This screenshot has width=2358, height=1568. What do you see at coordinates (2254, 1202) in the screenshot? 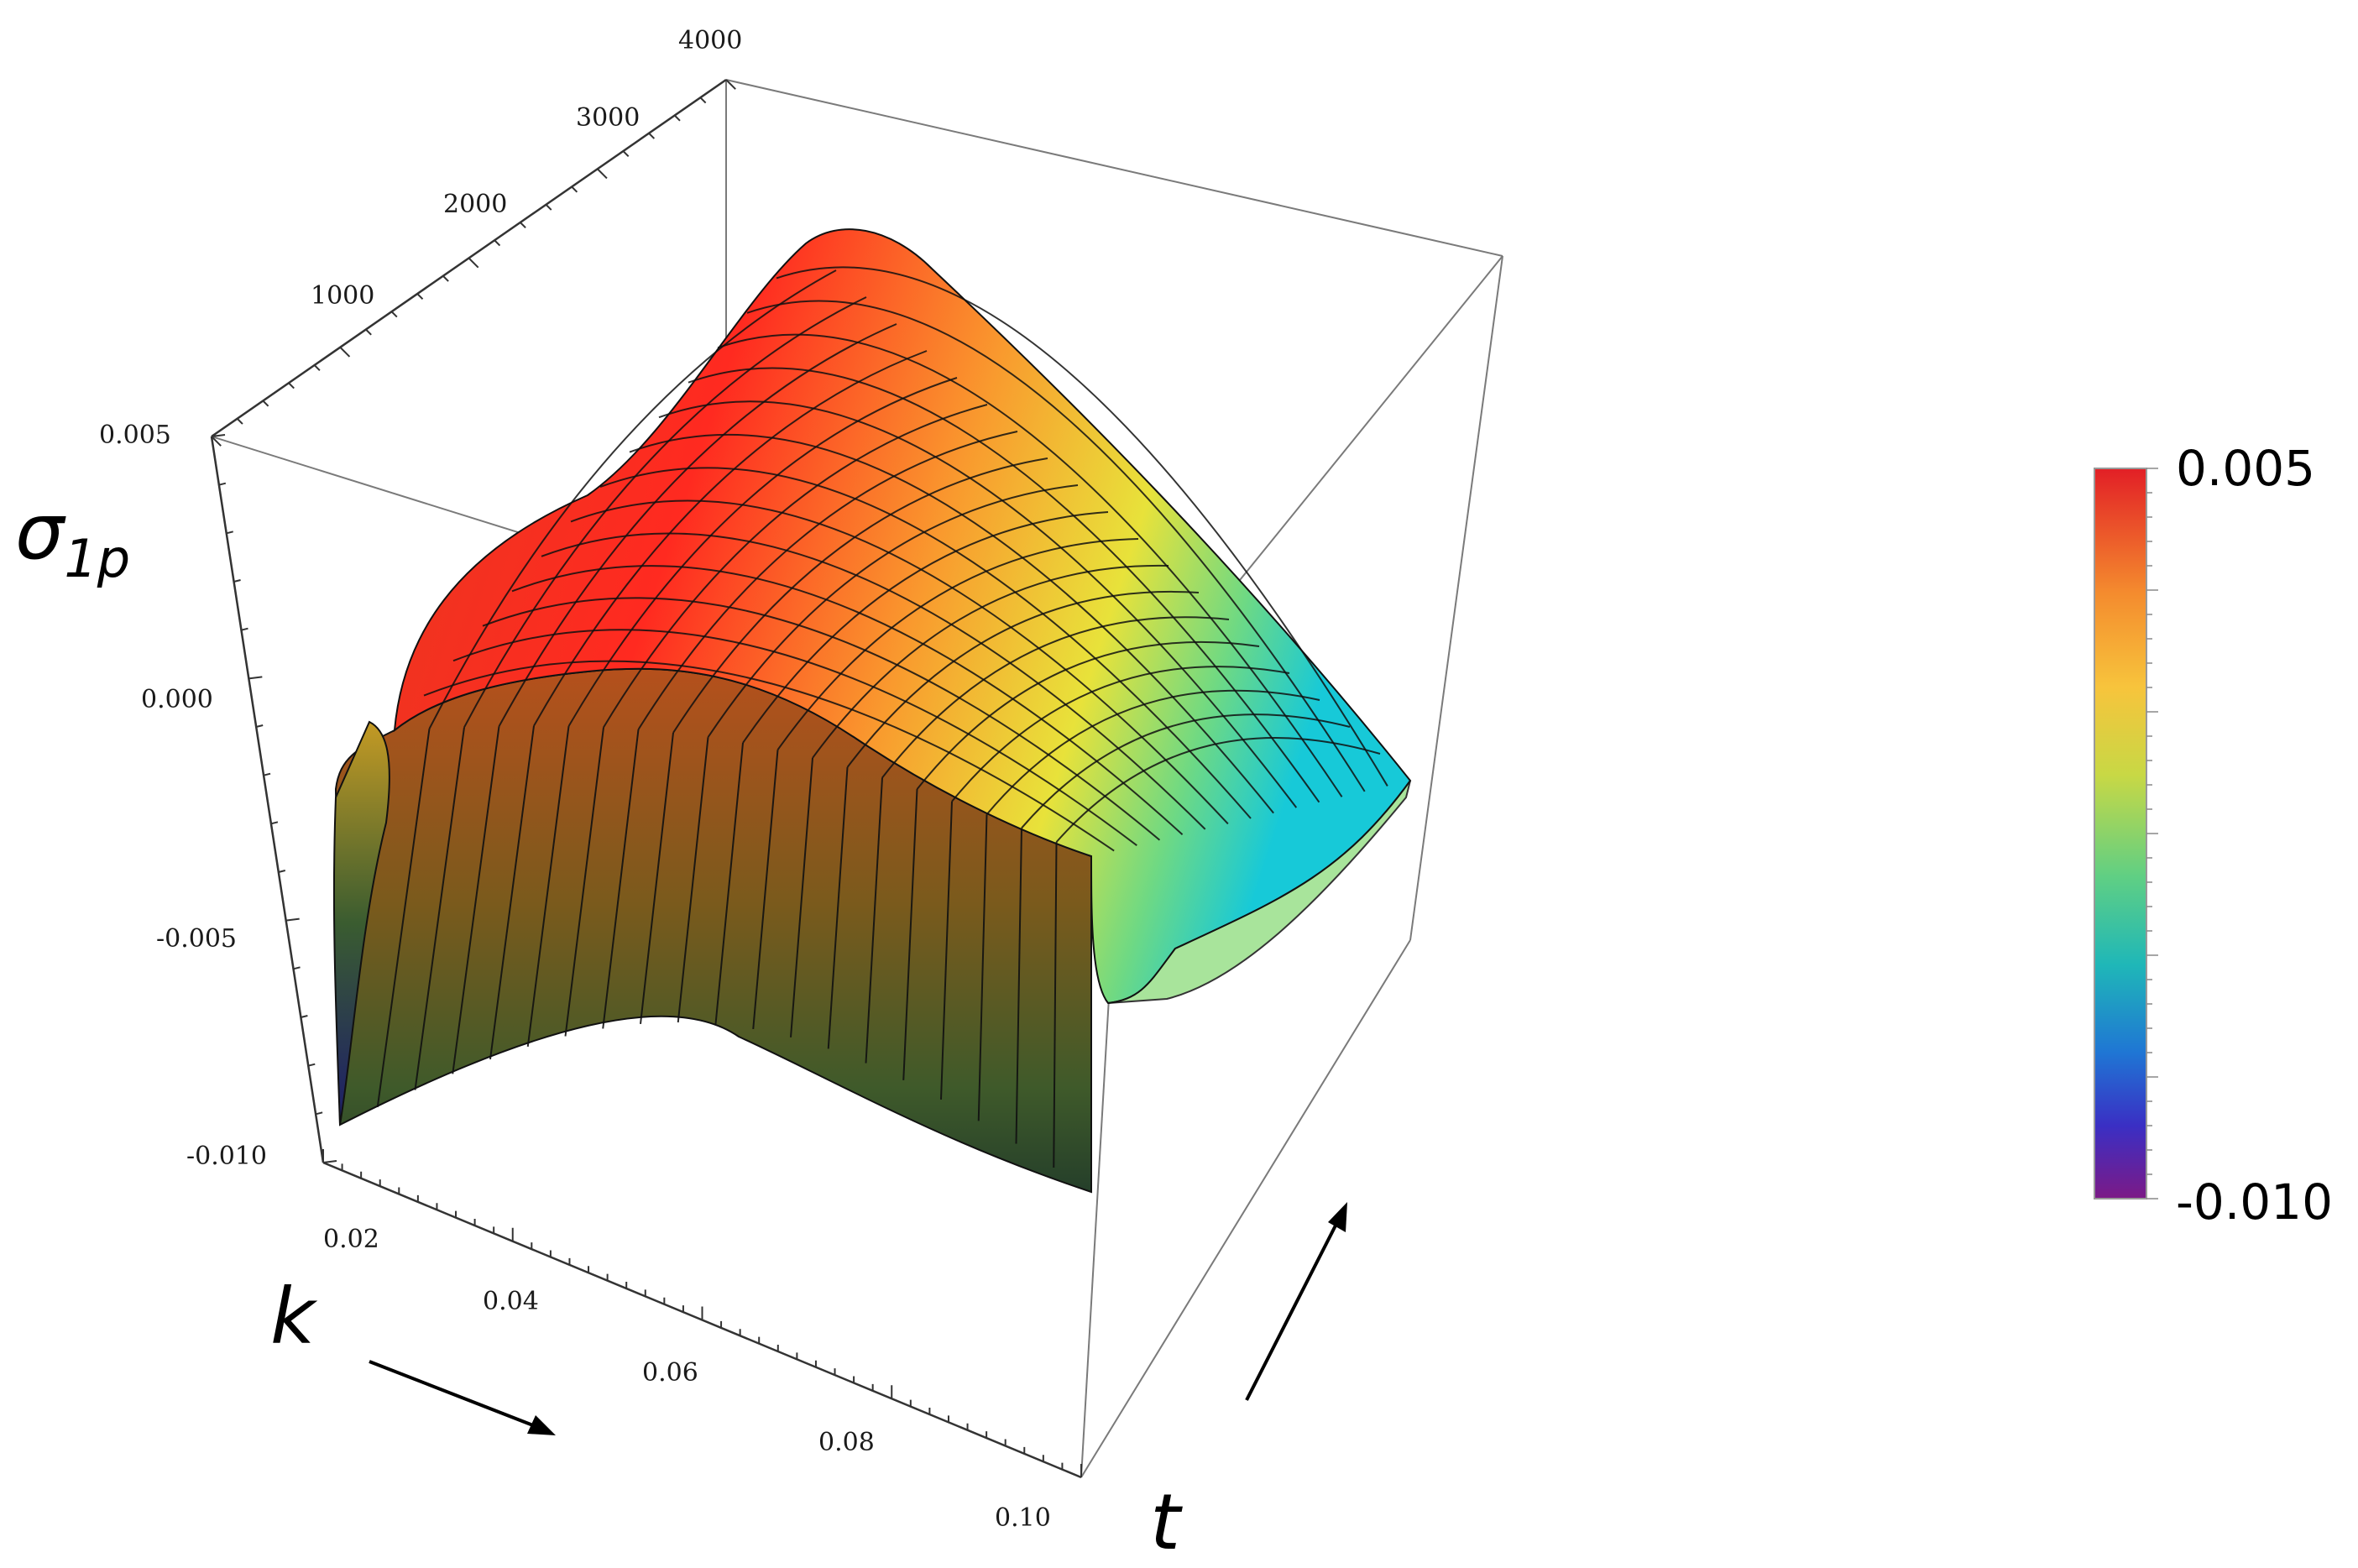
I see `colorbar-min-label: -0.010` at bounding box center [2254, 1202].